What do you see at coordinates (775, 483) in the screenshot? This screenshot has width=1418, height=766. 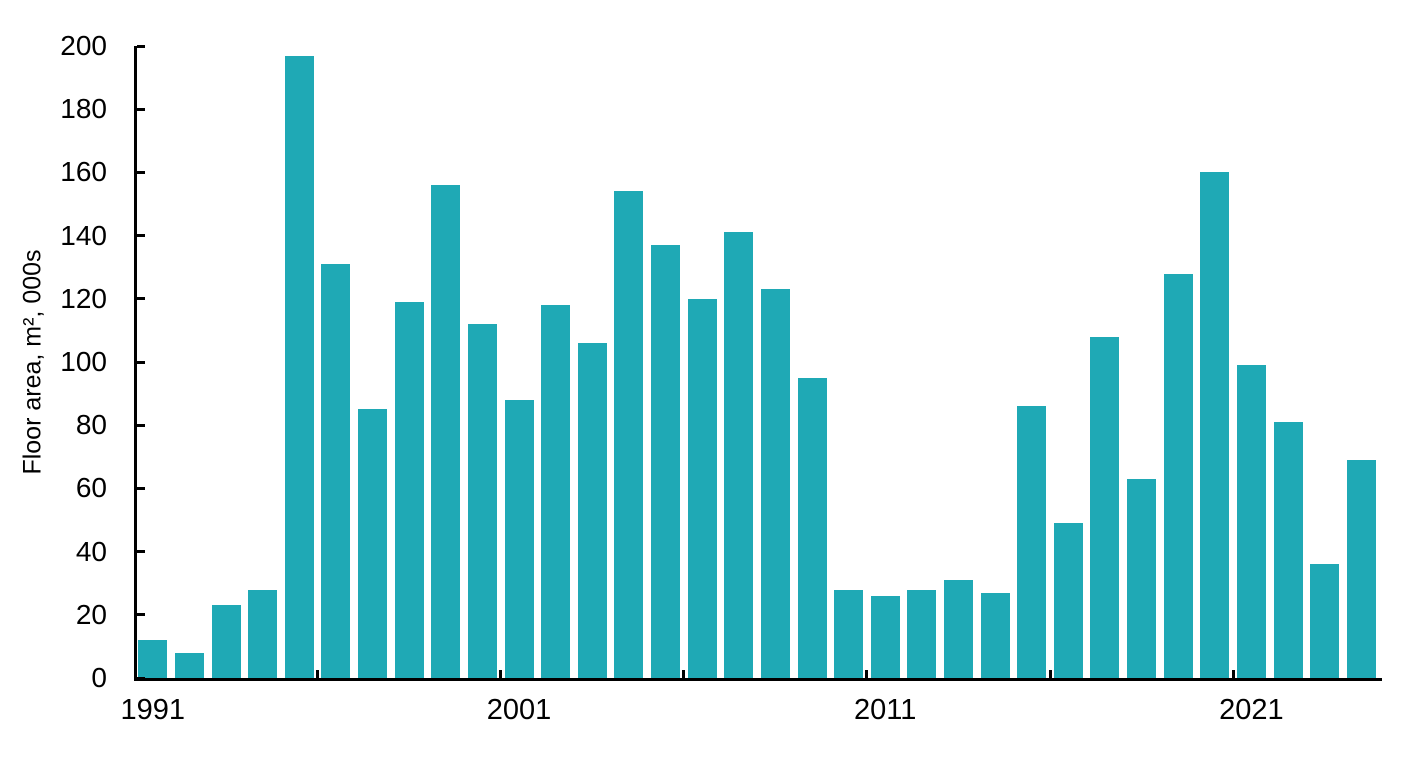 I see `bar-2008` at bounding box center [775, 483].